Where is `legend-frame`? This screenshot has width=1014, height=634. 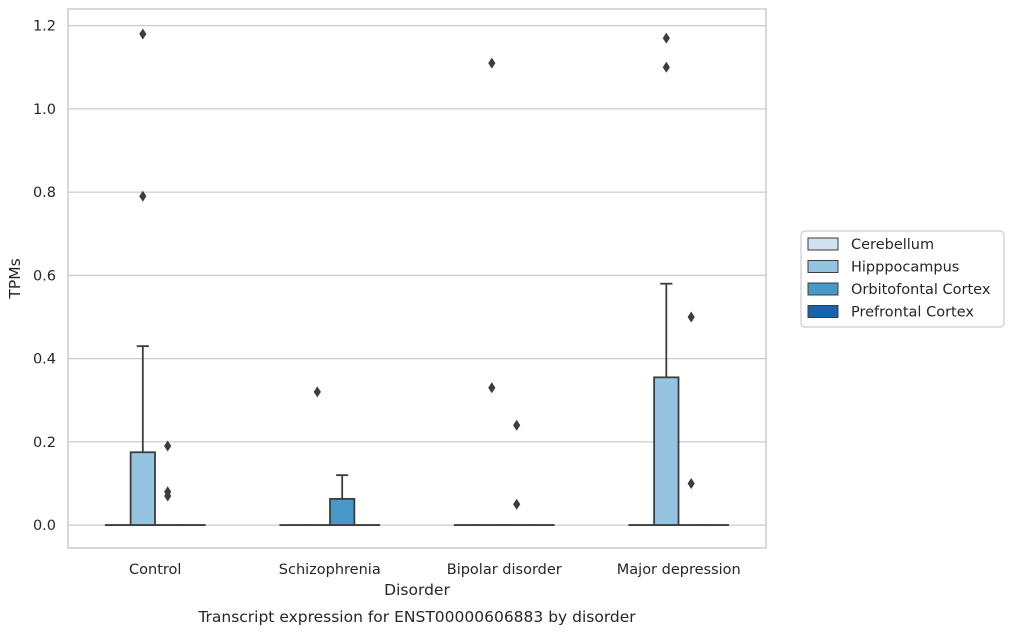
legend-frame is located at coordinates (902, 279).